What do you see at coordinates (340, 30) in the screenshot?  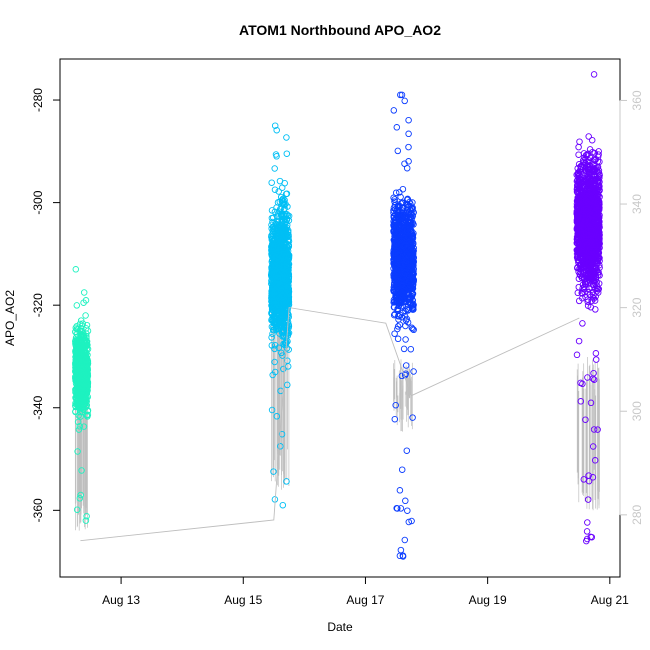 I see `chart-title: ATOM1 Northbound APO_AO2` at bounding box center [340, 30].